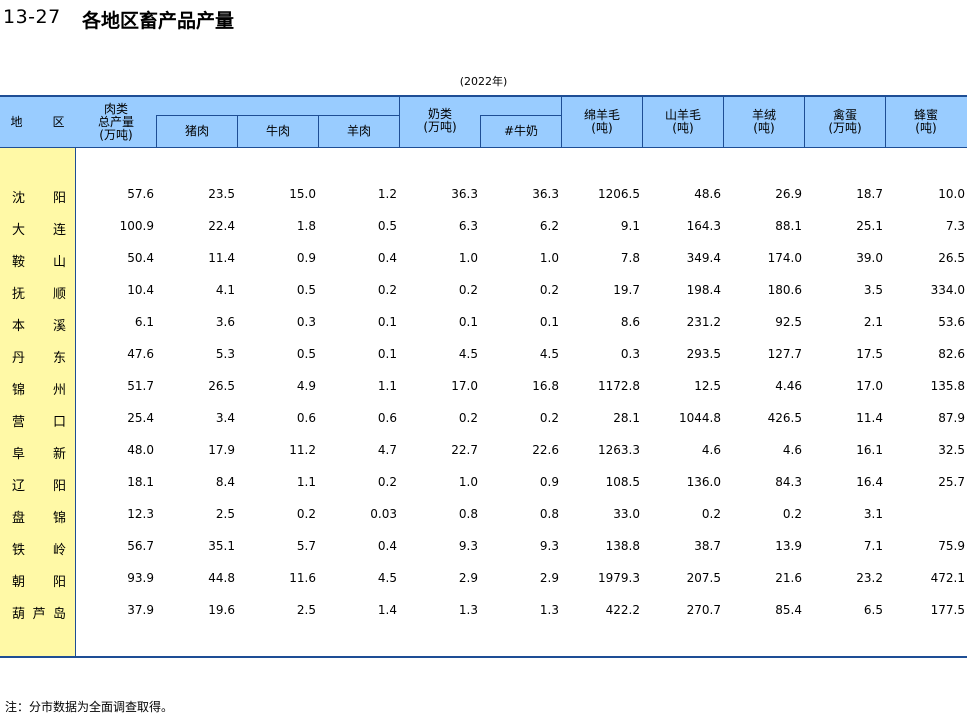 This screenshot has width=967, height=722. What do you see at coordinates (306, 290) in the screenshot?
I see `table-cell: 0.5` at bounding box center [306, 290].